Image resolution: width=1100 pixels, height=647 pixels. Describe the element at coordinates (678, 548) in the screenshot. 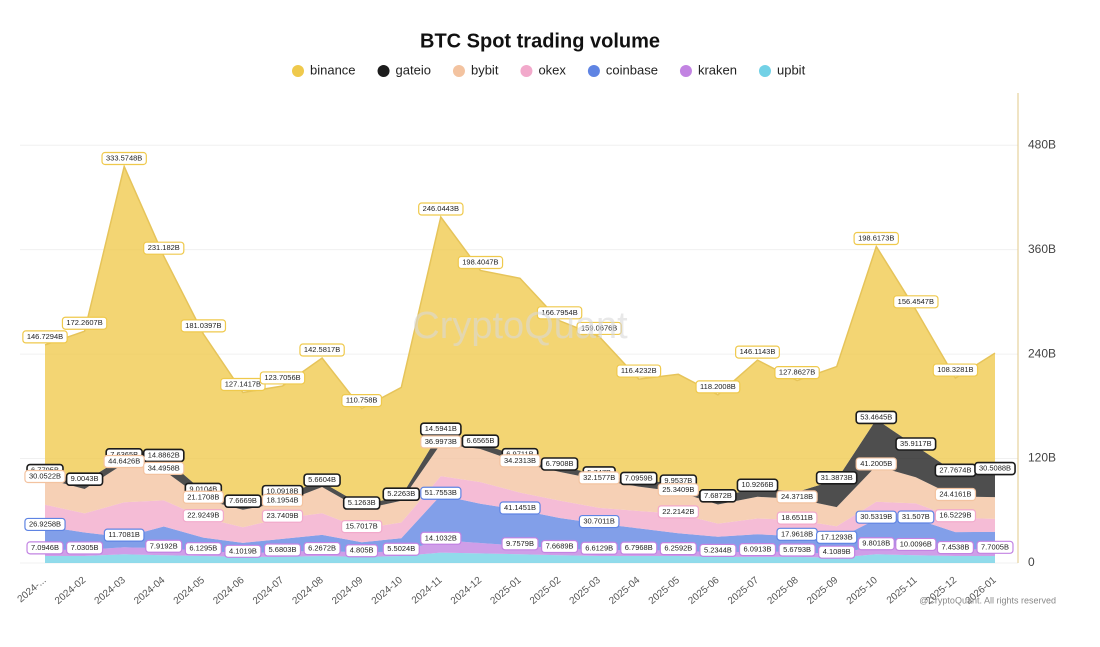

I see `value-label-text: 6.2592B` at that location.